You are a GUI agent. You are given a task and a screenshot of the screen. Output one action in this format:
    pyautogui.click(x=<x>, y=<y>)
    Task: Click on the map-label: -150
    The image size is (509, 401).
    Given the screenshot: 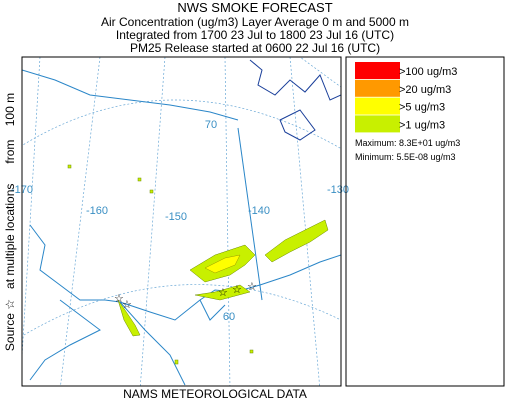 What is the action you would take?
    pyautogui.click(x=176, y=217)
    